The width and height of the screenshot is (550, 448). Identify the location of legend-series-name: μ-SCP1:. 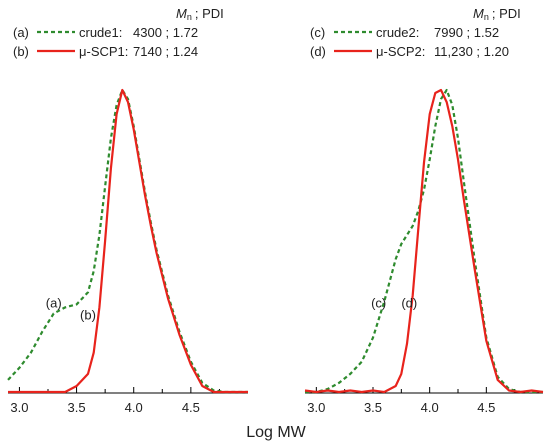
(103, 51).